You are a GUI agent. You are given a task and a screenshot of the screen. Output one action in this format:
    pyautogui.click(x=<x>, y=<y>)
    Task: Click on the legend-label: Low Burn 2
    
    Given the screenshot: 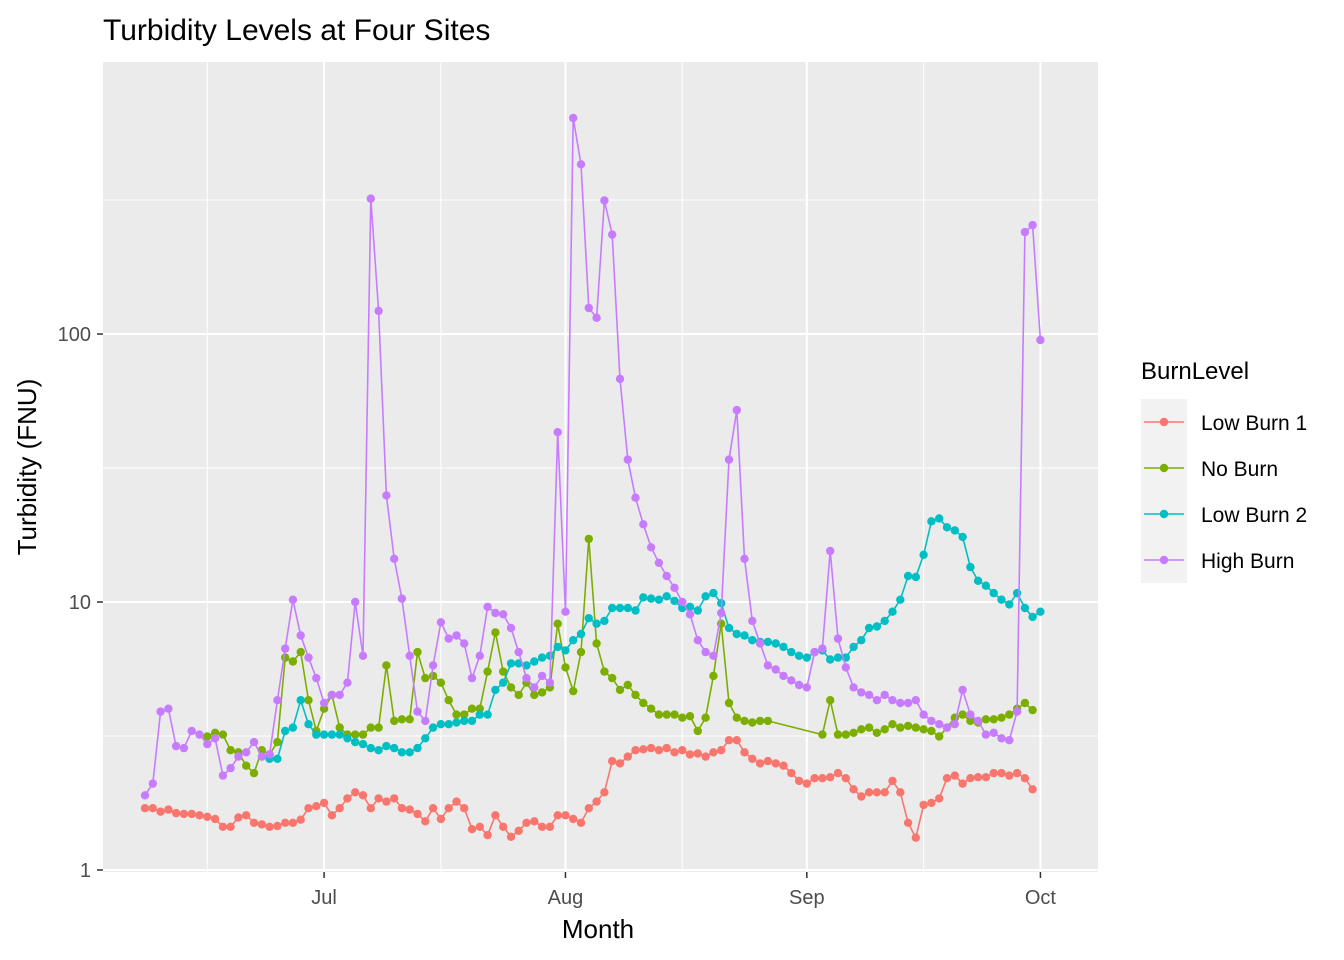 What is the action you would take?
    pyautogui.click(x=1254, y=515)
    